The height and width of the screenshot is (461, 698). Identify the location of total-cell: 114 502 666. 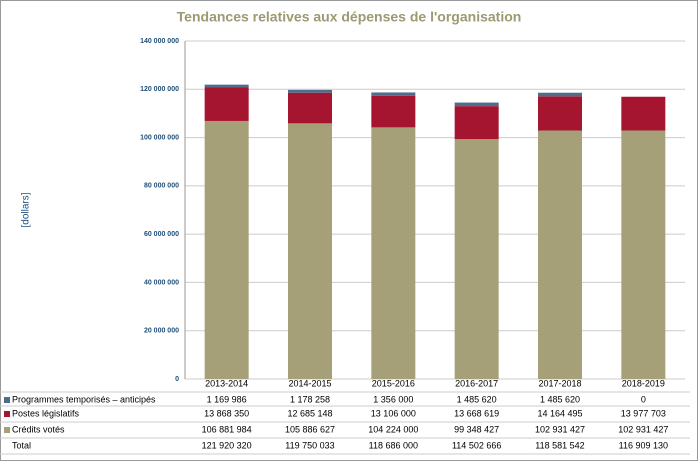
(476, 445).